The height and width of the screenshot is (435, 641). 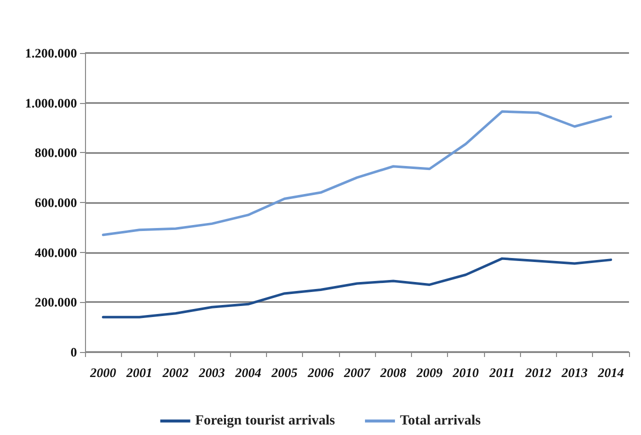 I want to click on x-tick-label: 2002, so click(x=176, y=372).